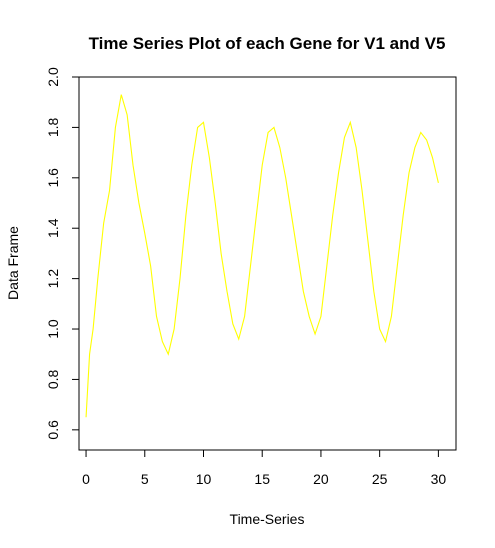  What do you see at coordinates (145, 479) in the screenshot?
I see `x-tick-label: 5` at bounding box center [145, 479].